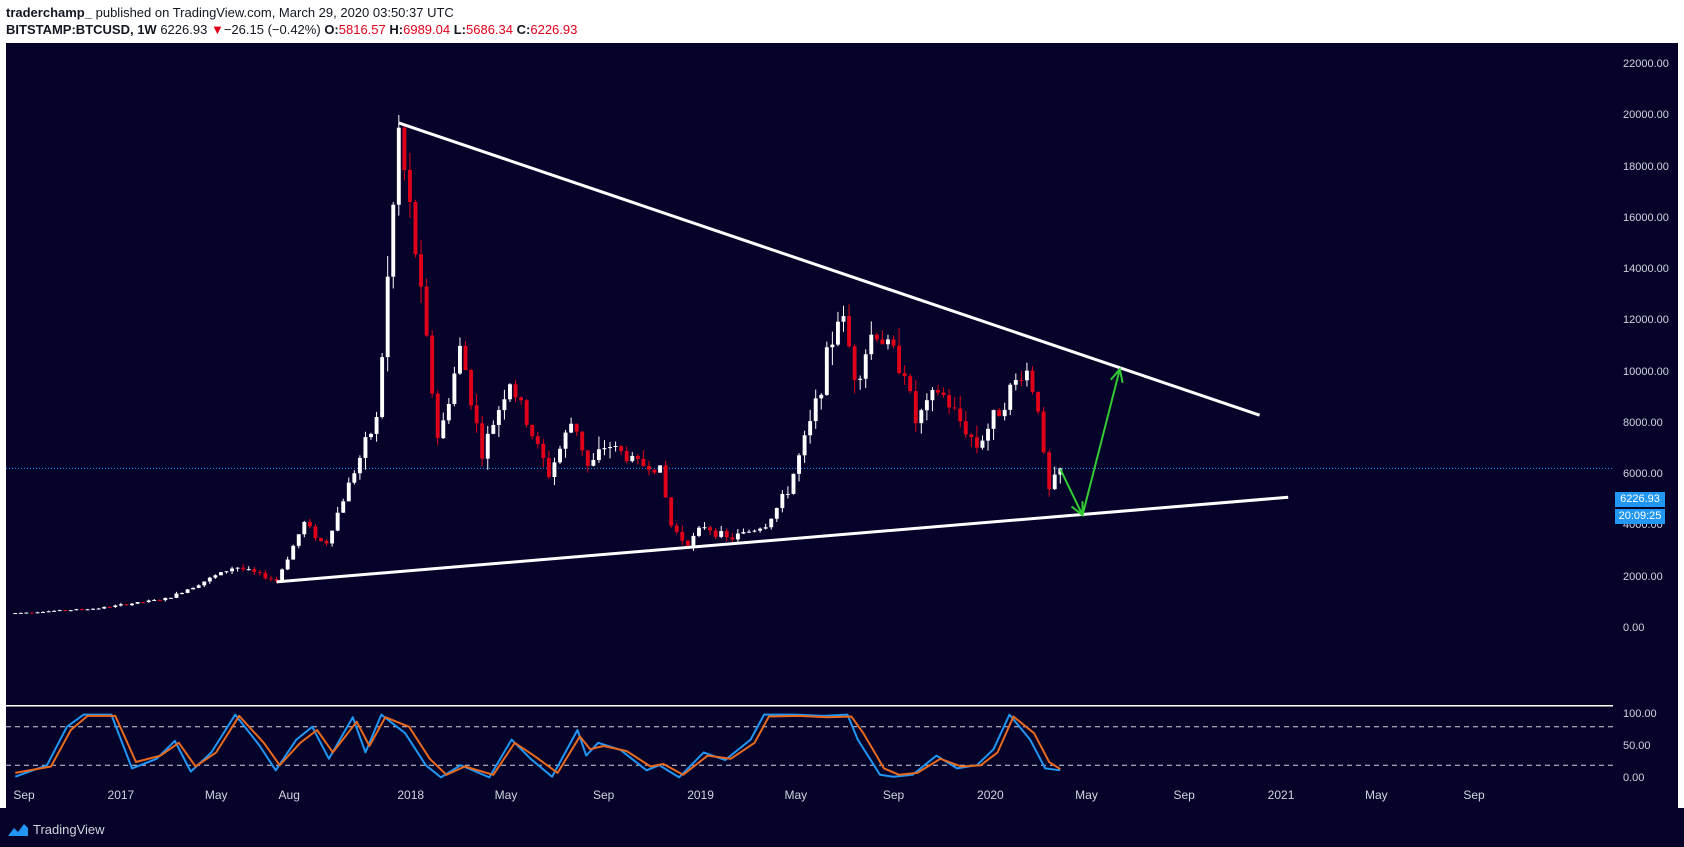 The width and height of the screenshot is (1684, 847). I want to click on price-tick-label: 2000.00, so click(1643, 576).